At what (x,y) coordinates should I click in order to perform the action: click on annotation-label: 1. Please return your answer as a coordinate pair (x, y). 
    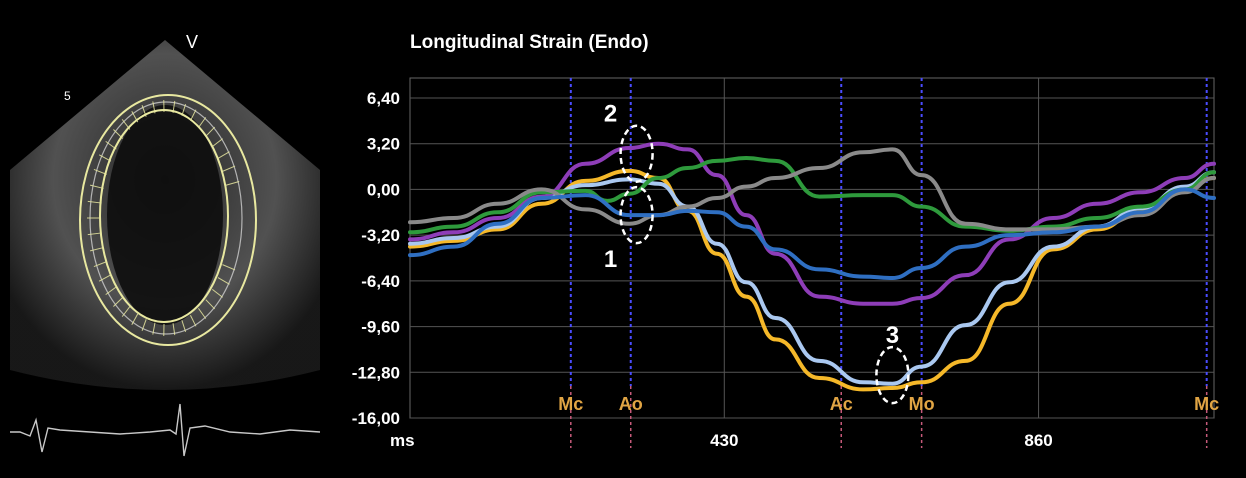
    Looking at the image, I should click on (610, 259).